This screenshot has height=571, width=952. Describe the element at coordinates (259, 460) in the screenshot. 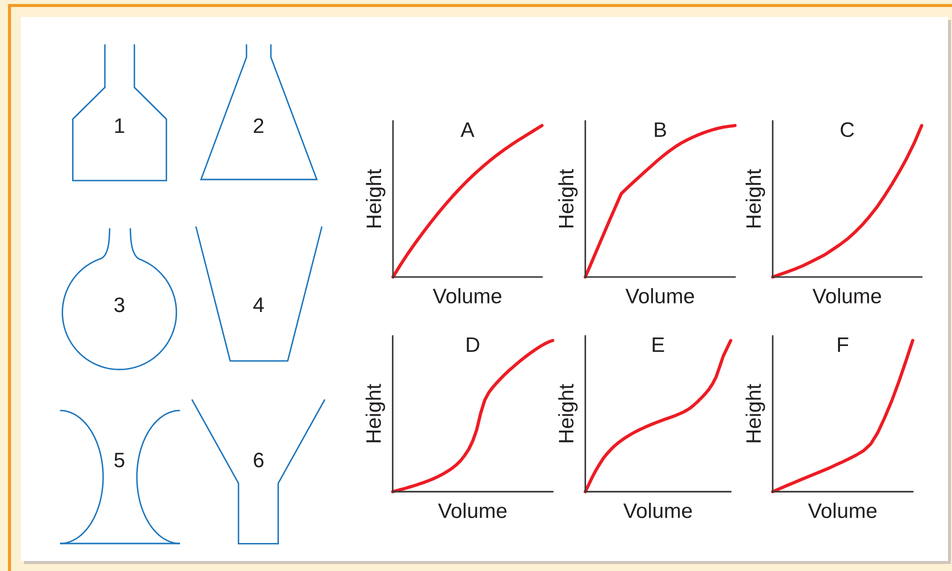

I see `text: 6` at that location.